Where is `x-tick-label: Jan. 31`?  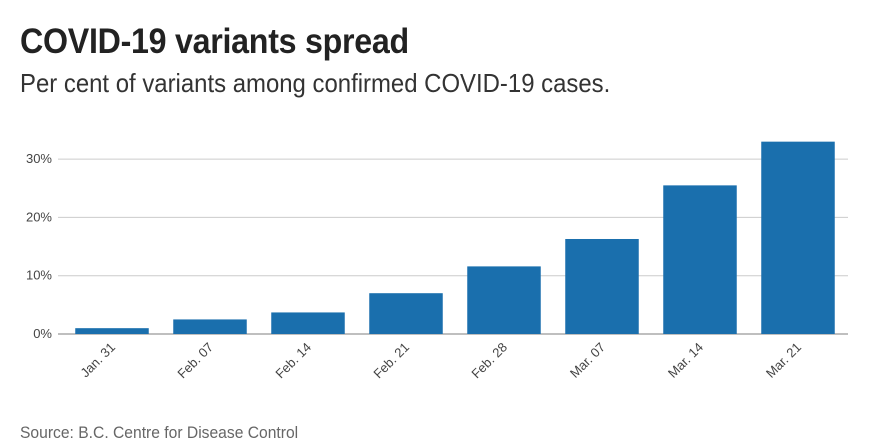
x-tick-label: Jan. 31 is located at coordinates (97, 360).